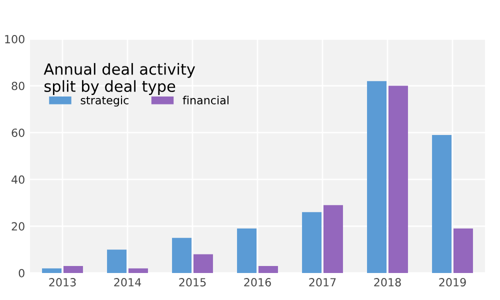 This screenshot has height=300, width=500. What do you see at coordinates (18, 179) in the screenshot?
I see `y-tick-label: 40` at bounding box center [18, 179].